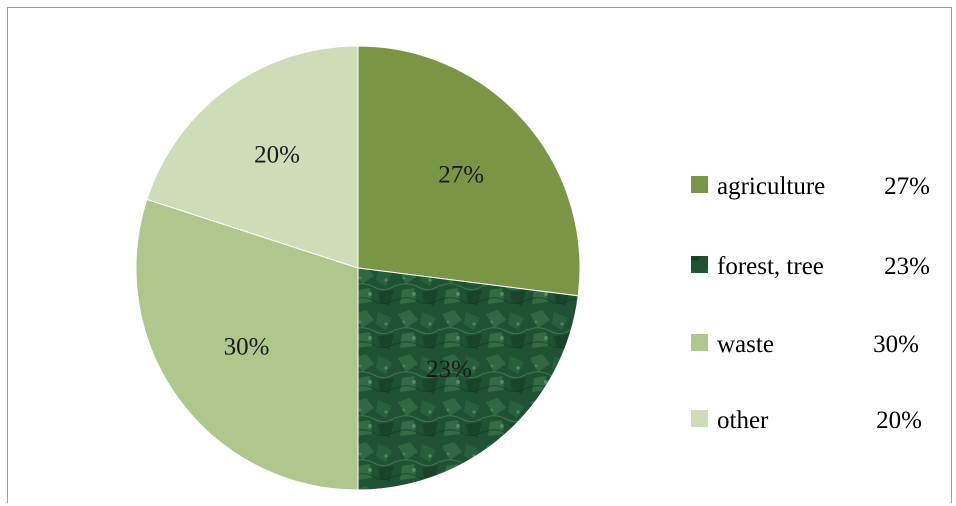  I want to click on pie-slice-agriculture, so click(469, 171).